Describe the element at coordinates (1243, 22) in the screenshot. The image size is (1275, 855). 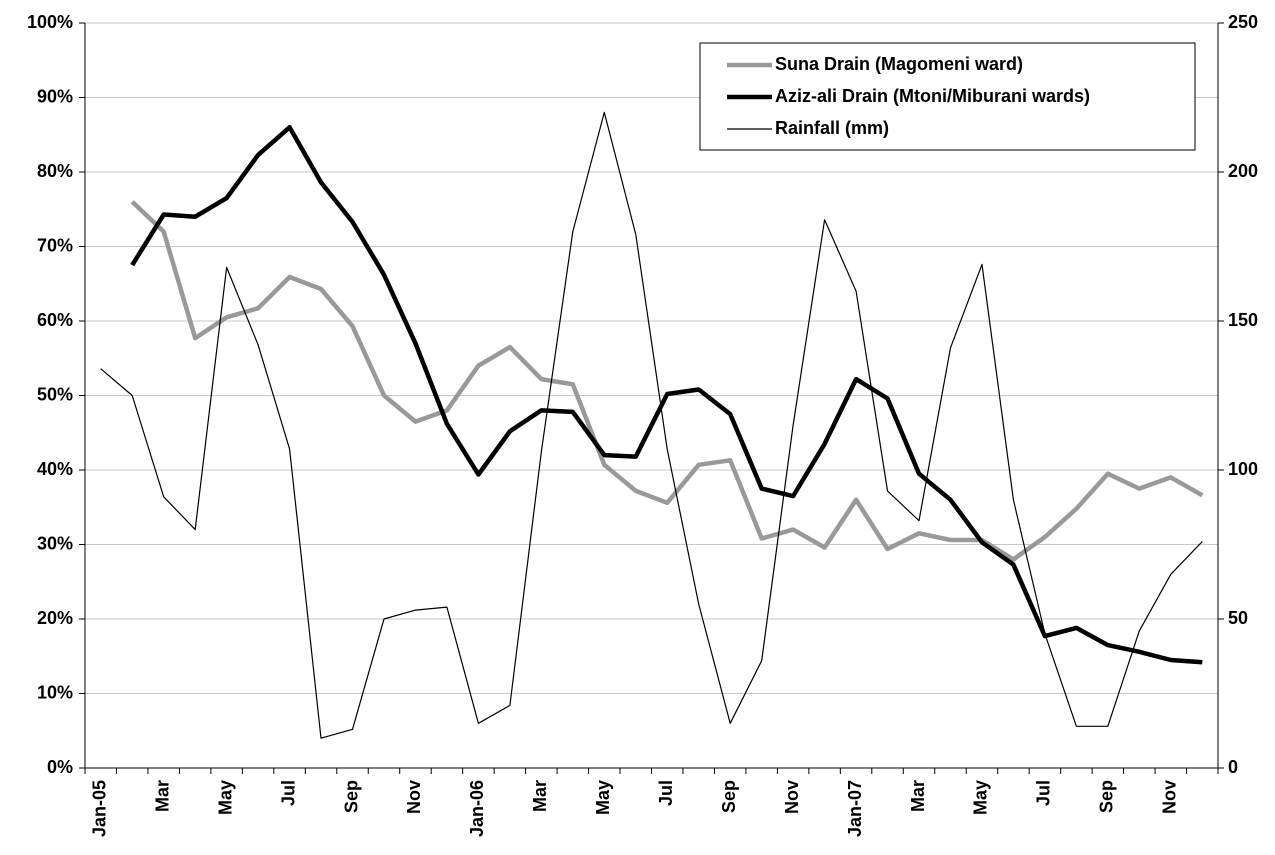
I see `y2-tick-label: 250` at that location.